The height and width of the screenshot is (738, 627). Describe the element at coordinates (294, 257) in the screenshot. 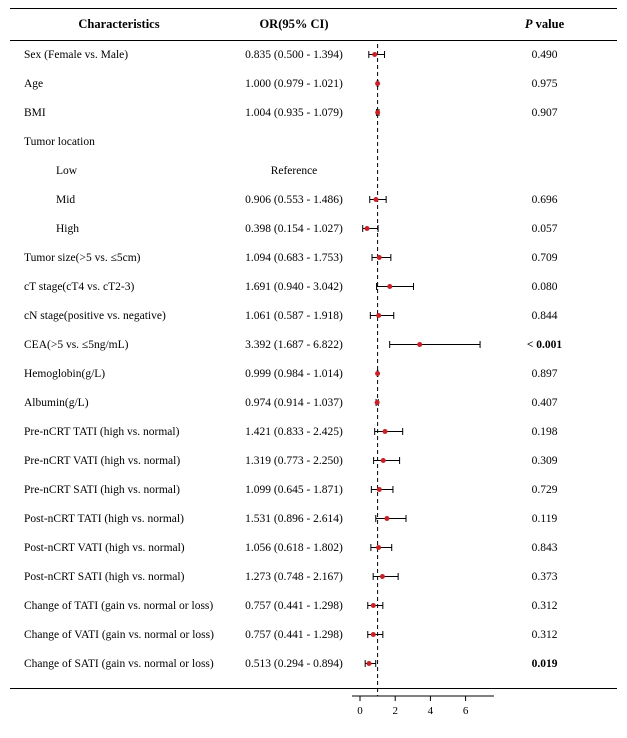

I see `or-ci-value: 1.094 (0.683 - 1.753)` at that location.